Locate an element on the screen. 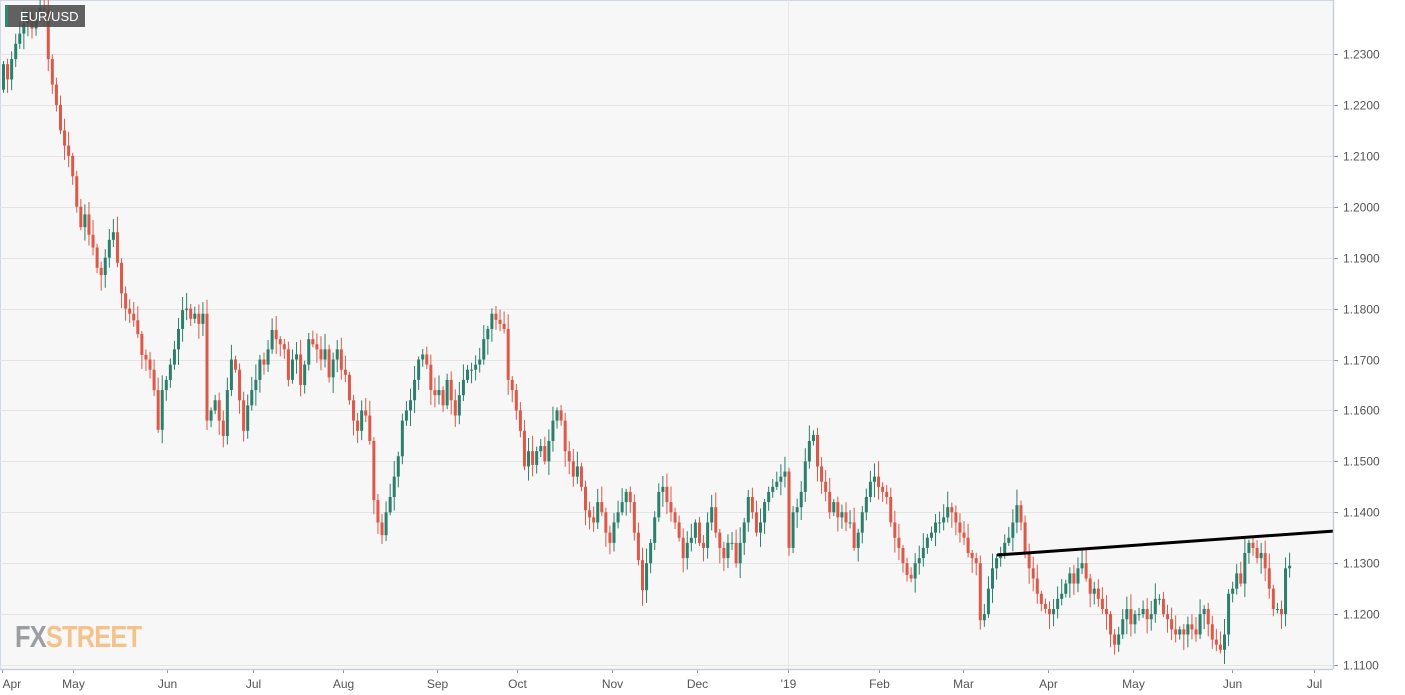  x-tick-label: Apr is located at coordinates (12, 684).